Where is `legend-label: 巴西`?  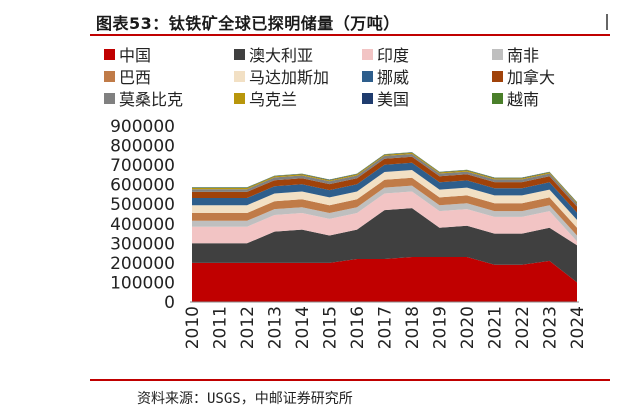 legend-label: 巴西 is located at coordinates (135, 77).